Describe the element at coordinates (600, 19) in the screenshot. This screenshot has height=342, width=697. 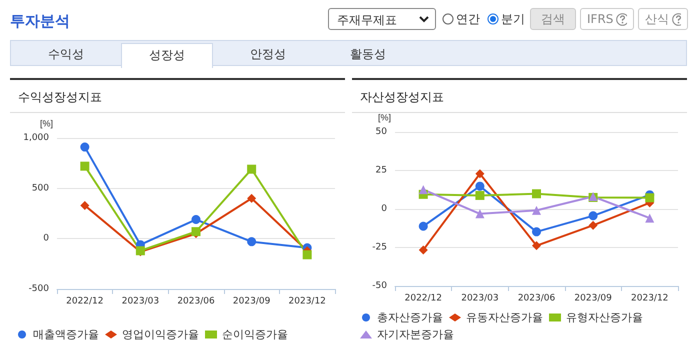
I see `text: IFRS` at that location.